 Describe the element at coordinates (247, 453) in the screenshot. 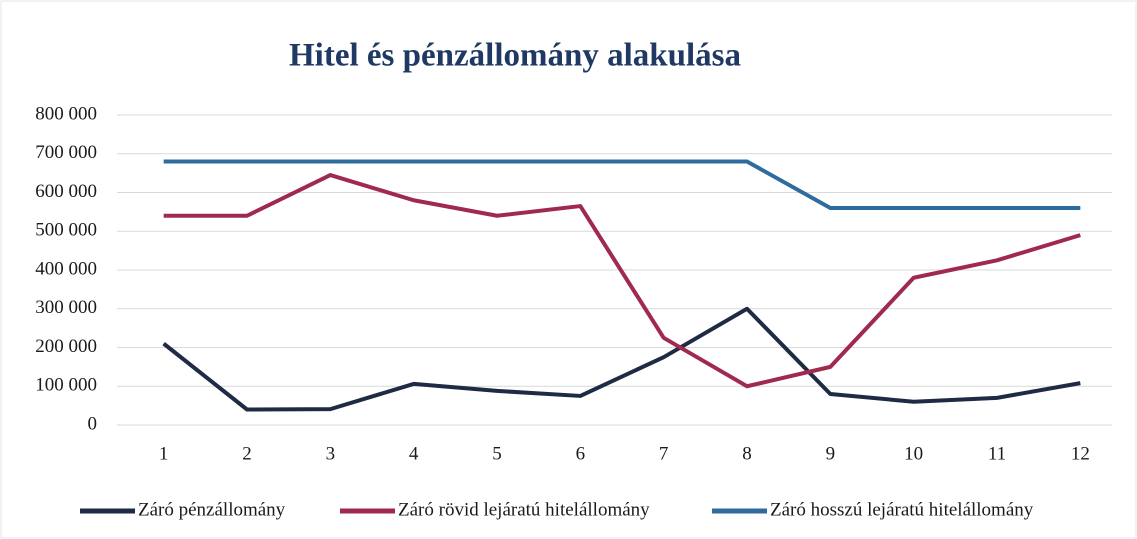

I see `x-tick-label: 2` at that location.